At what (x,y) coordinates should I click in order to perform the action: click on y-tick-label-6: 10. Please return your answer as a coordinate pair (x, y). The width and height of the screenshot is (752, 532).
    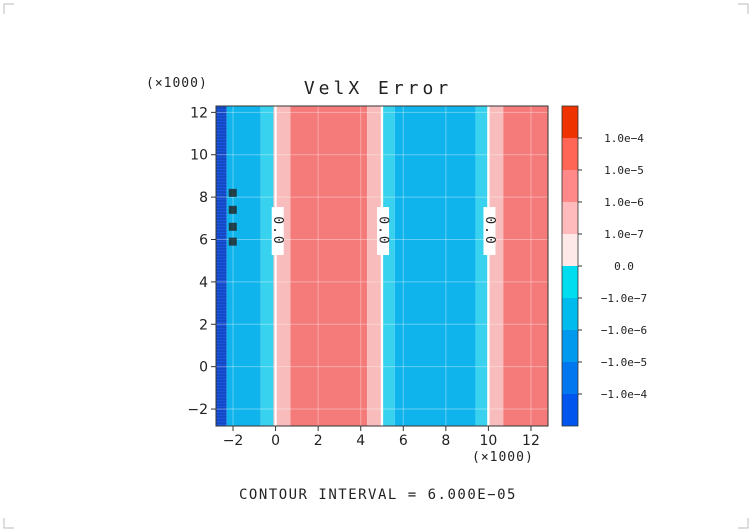
    Looking at the image, I should click on (199, 156).